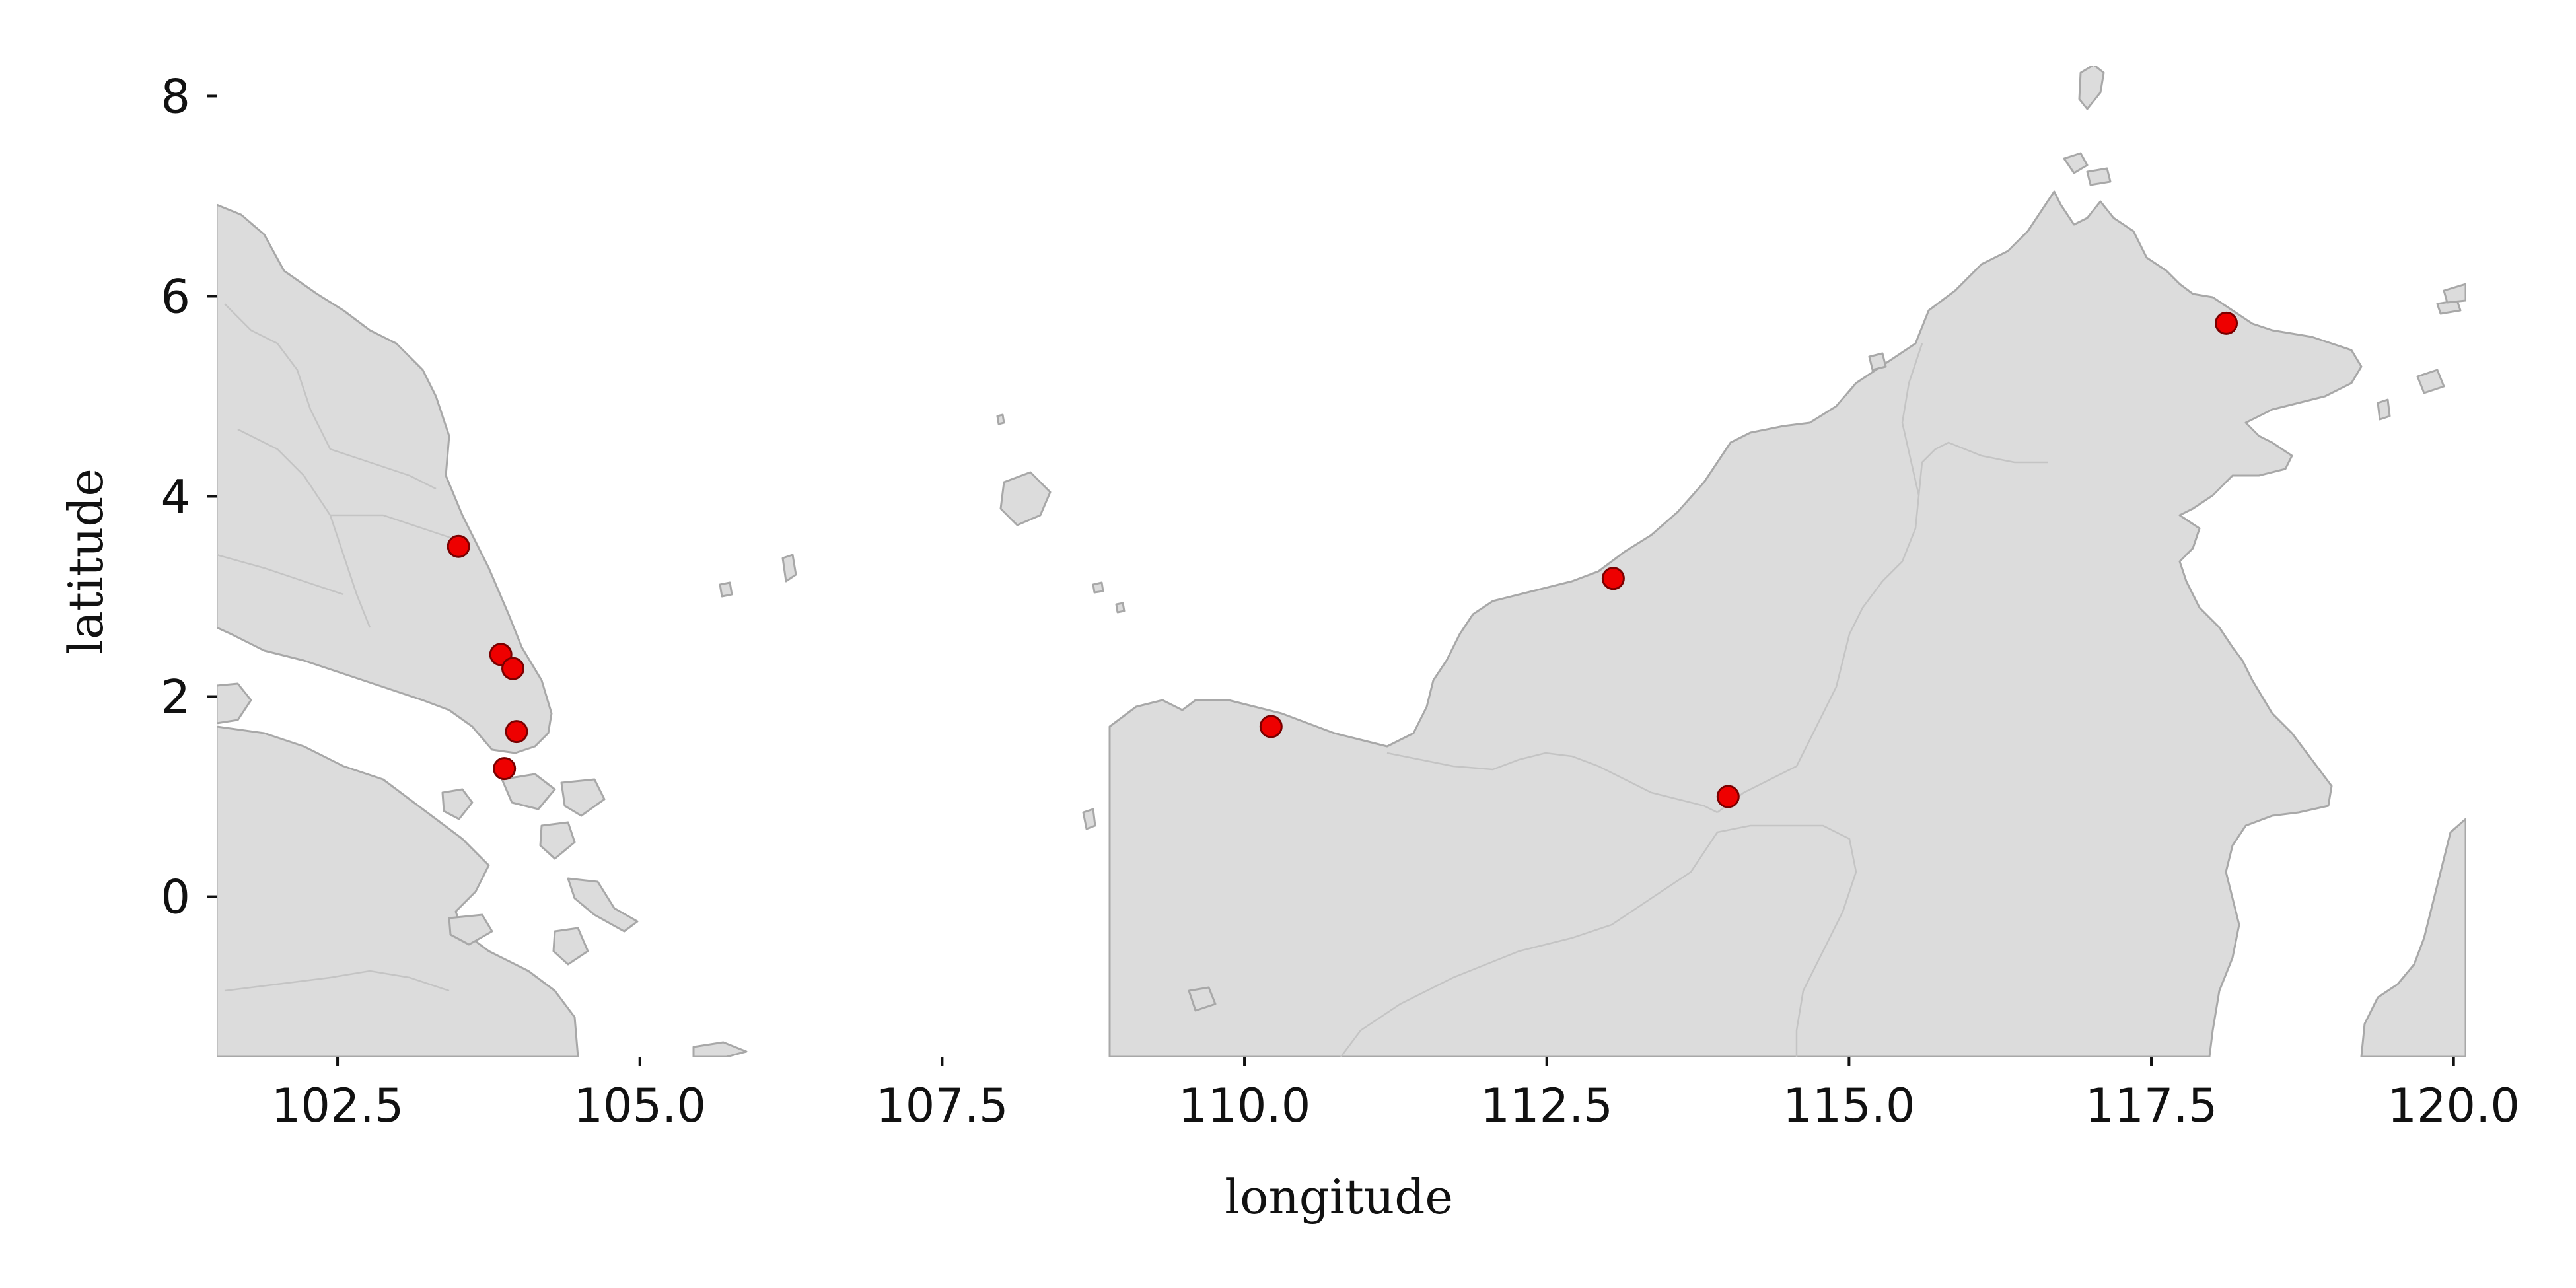  Describe the element at coordinates (175, 97) in the screenshot. I see `y-tick-label: 8` at that location.